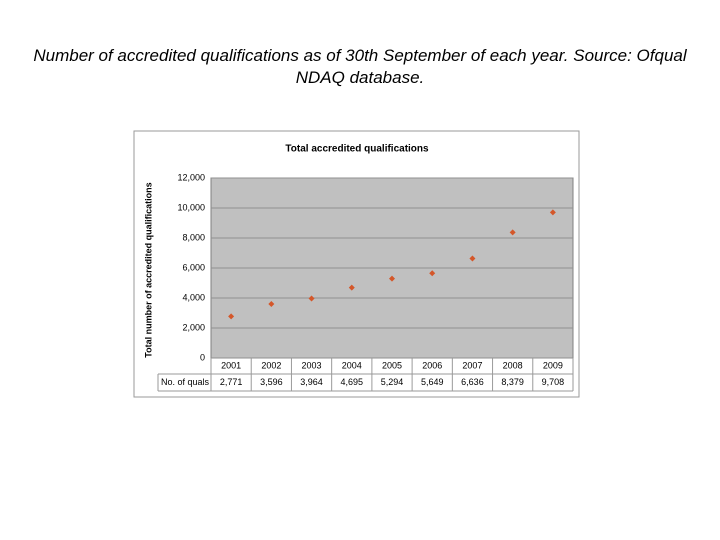 Image resolution: width=720 pixels, height=540 pixels. What do you see at coordinates (392, 382) in the screenshot?
I see `value-label: 5,294` at bounding box center [392, 382].